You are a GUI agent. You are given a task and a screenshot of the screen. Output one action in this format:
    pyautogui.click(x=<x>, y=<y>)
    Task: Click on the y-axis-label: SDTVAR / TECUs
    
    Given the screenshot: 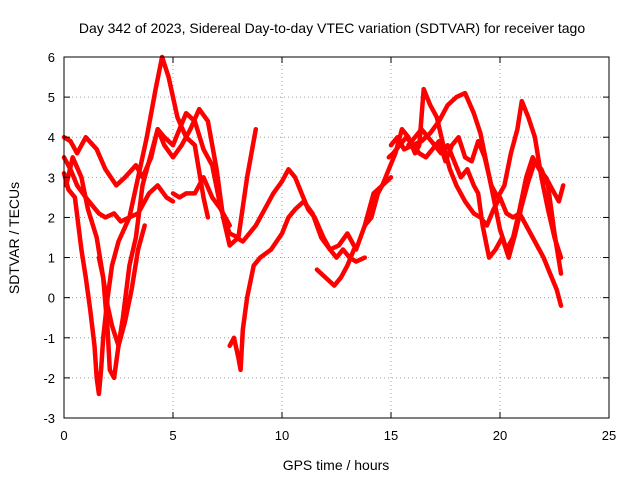 What is the action you would take?
    pyautogui.click(x=14, y=238)
    